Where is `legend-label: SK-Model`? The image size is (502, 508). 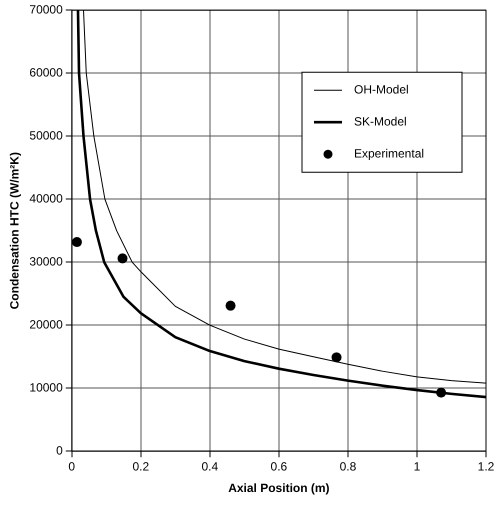
legend-label: SK-Model is located at coordinates (380, 121).